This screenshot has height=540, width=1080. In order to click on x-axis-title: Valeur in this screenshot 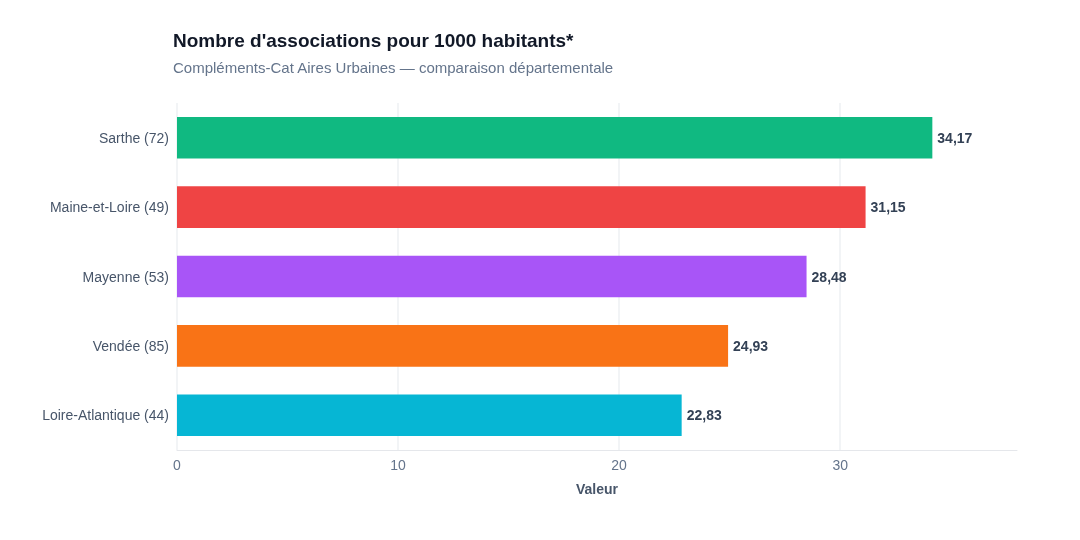, I will do `click(597, 489)`.